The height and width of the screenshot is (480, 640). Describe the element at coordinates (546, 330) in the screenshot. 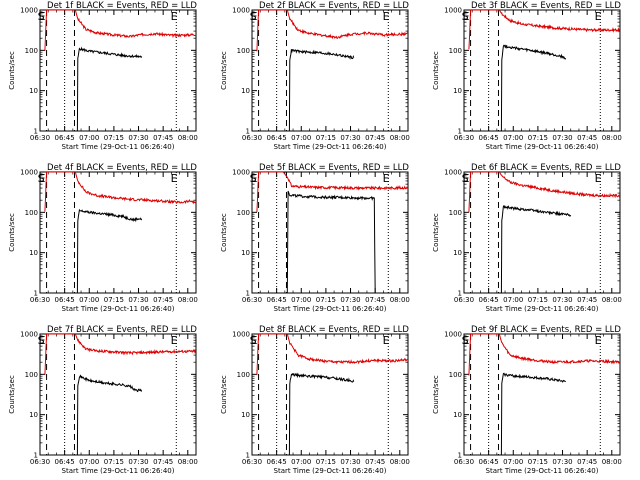

I see `panel-title: Det 9f BLACK = Events, RED = LLD` at that location.